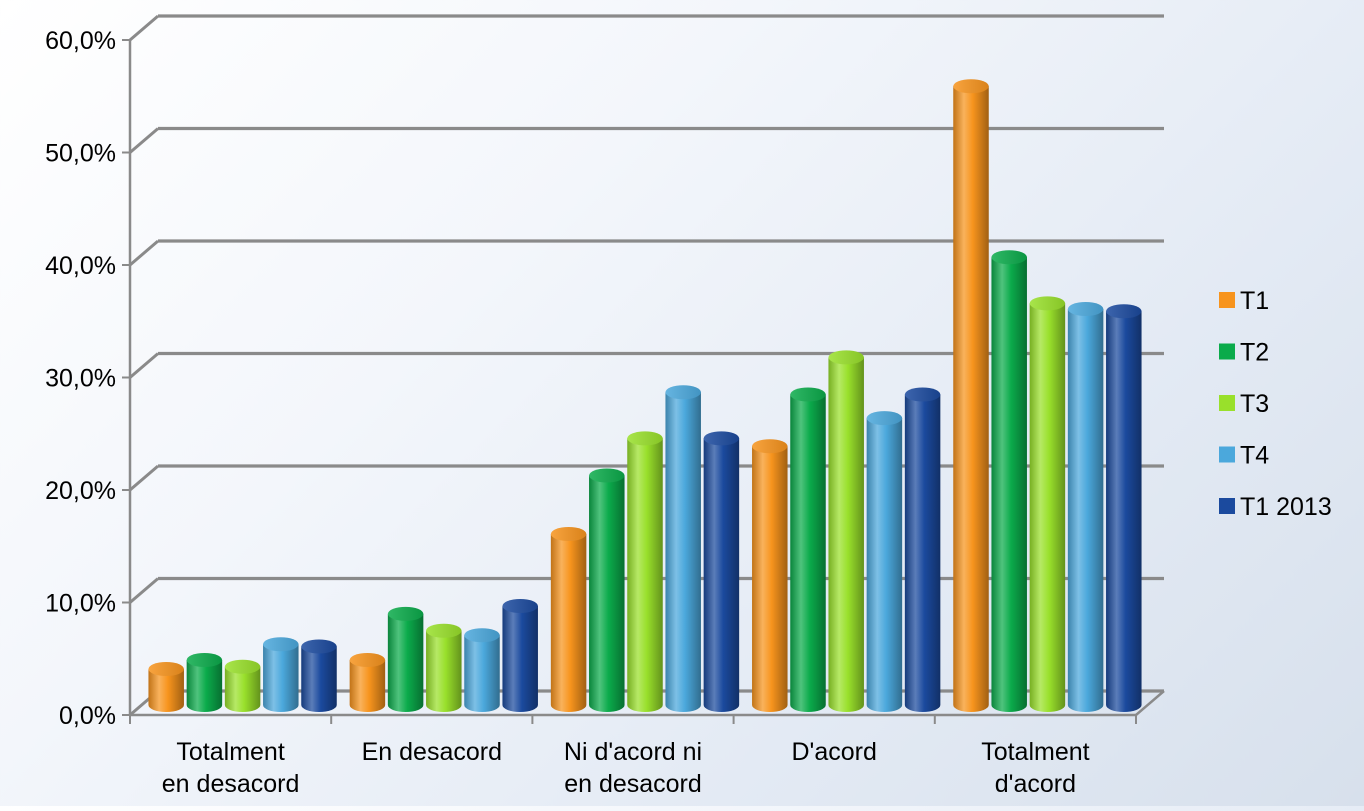 This screenshot has width=1364, height=811. I want to click on legend-item: T2, so click(1244, 353).